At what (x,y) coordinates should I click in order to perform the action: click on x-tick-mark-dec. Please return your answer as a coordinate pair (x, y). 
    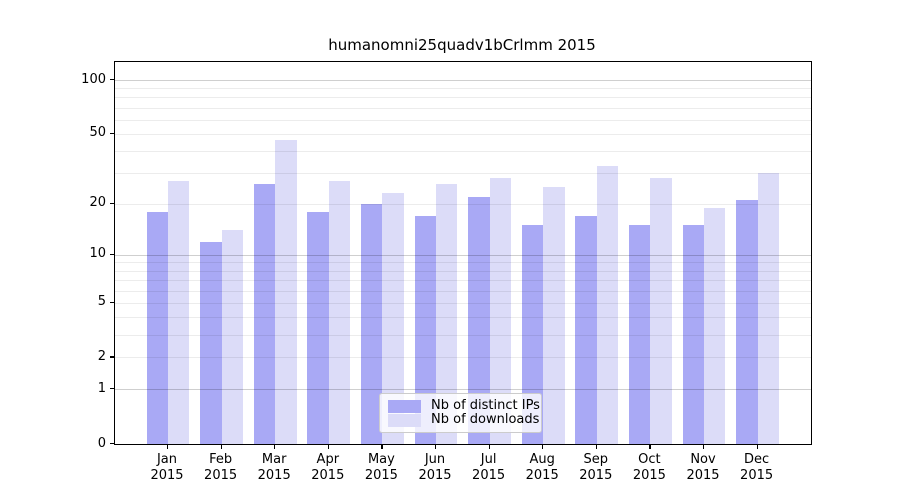
    Looking at the image, I should click on (757, 447).